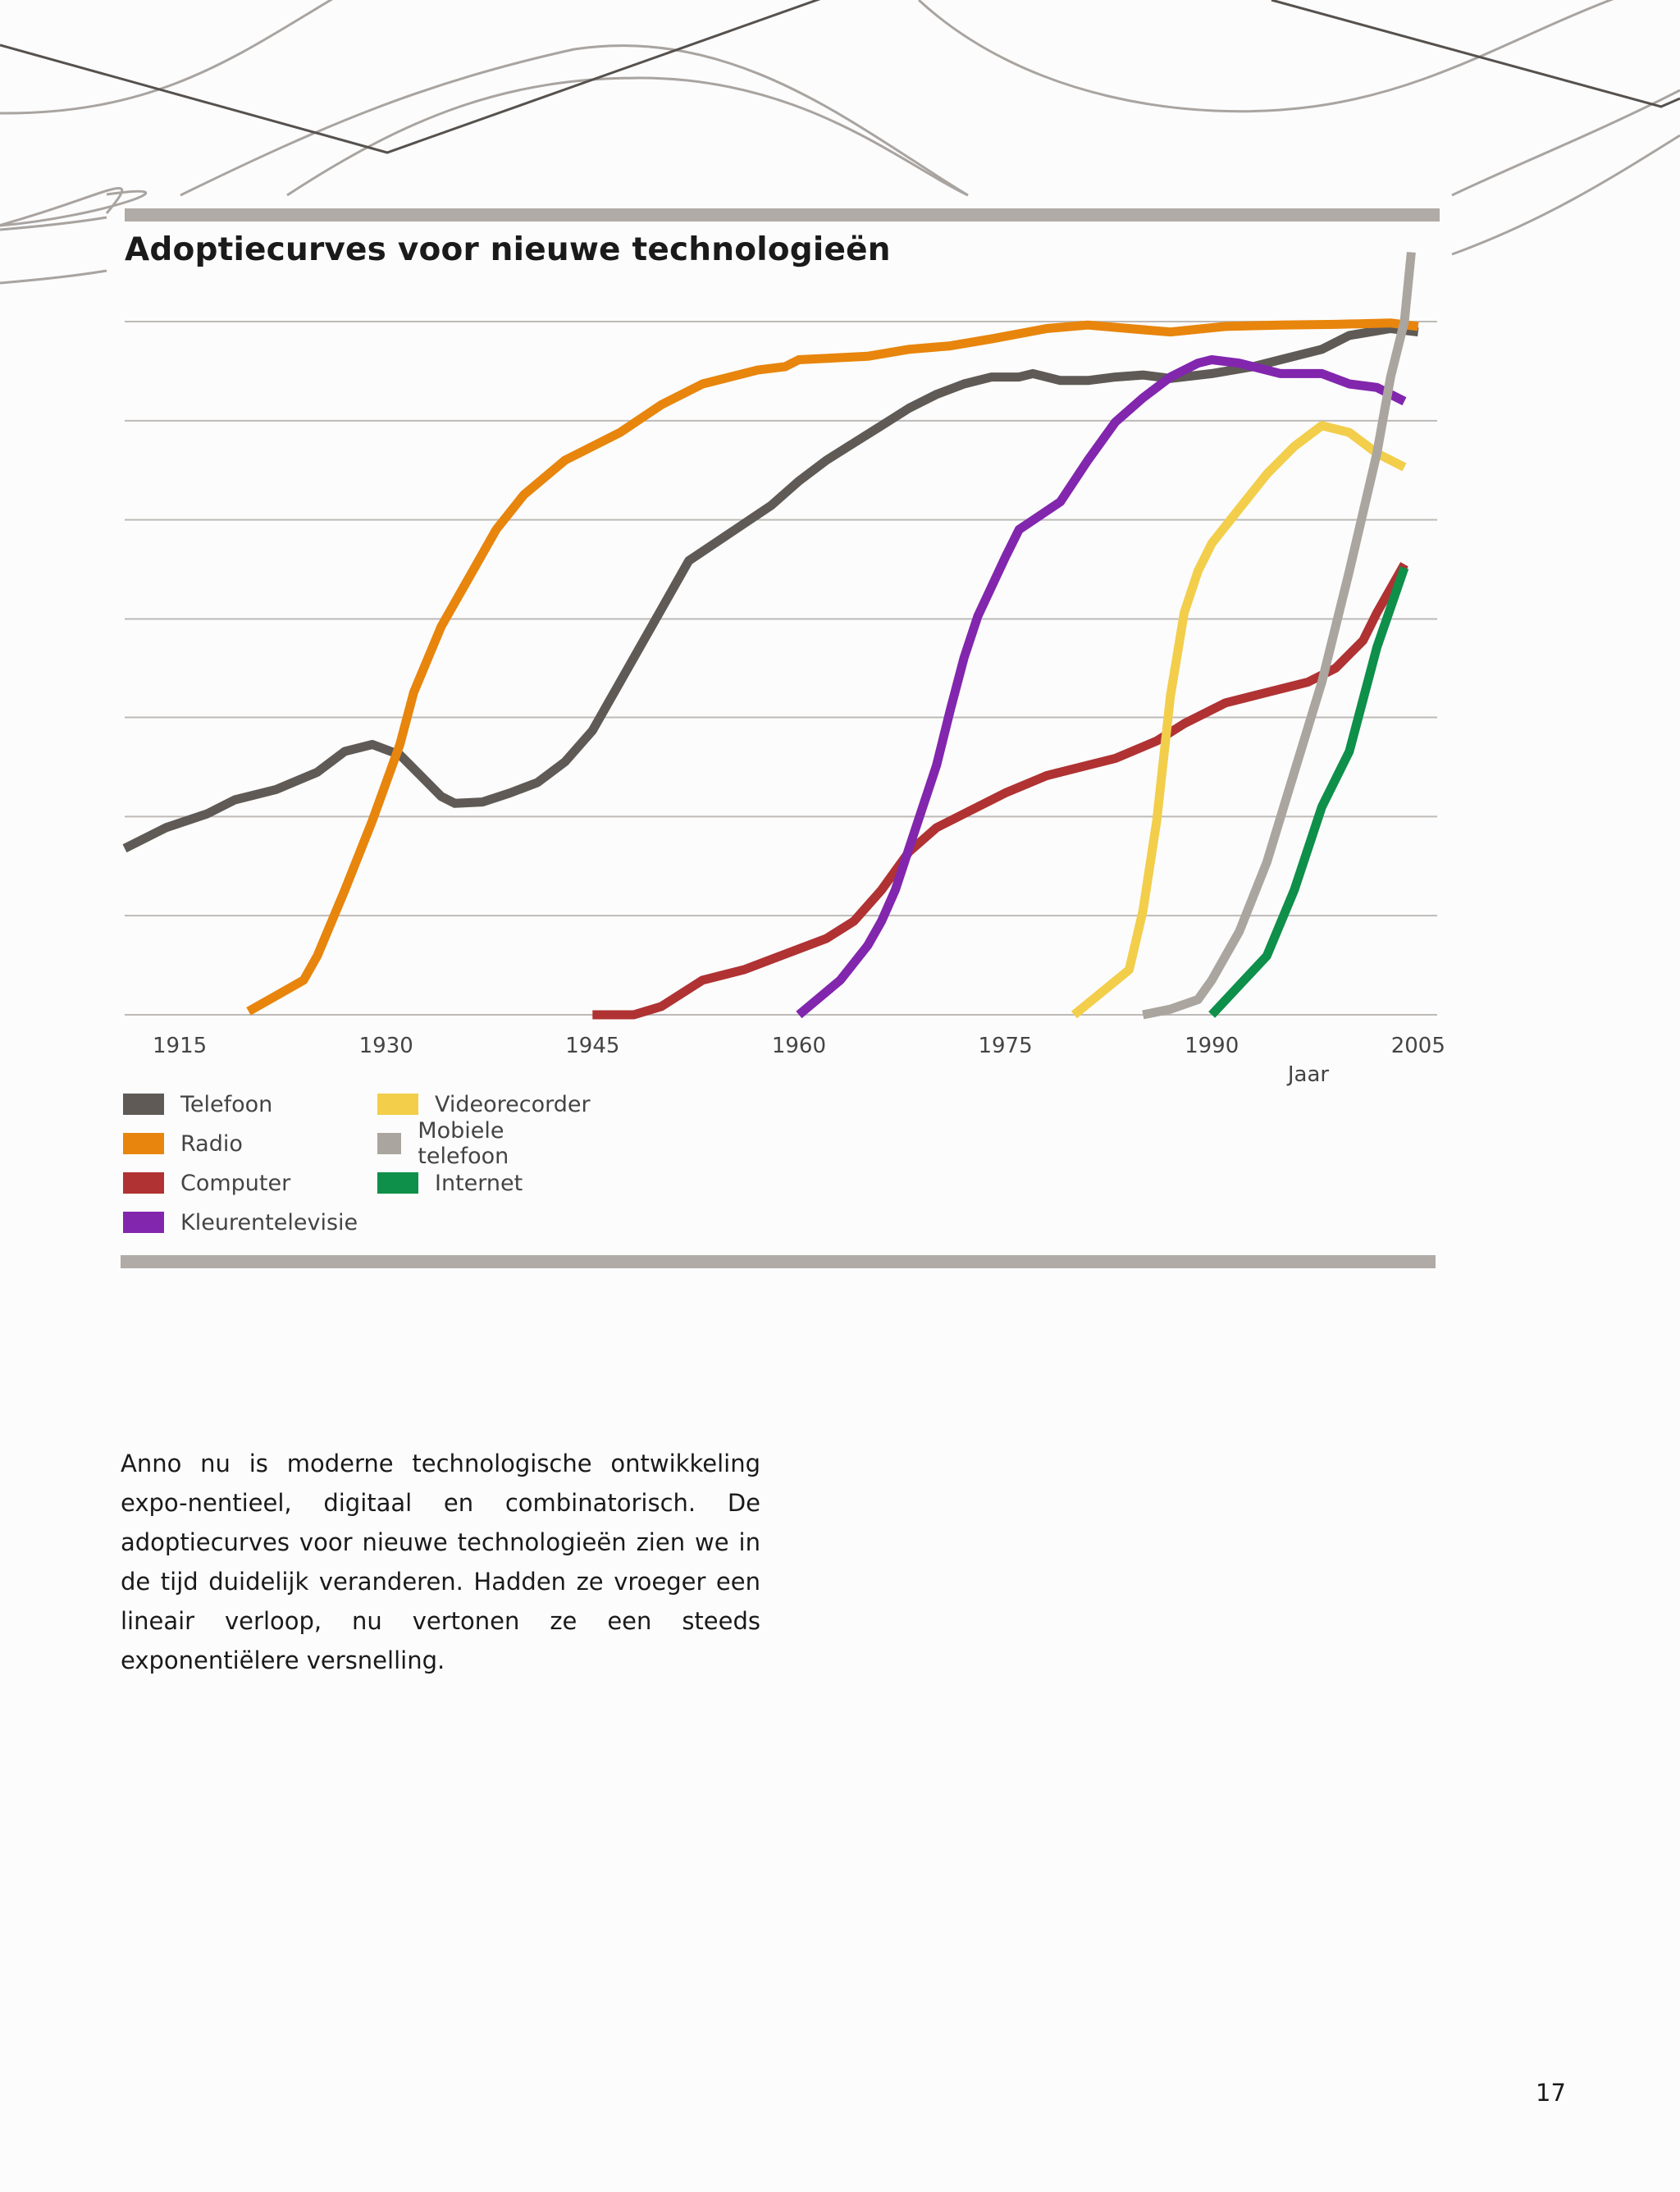  What do you see at coordinates (235, 1183) in the screenshot?
I see `legend-label: Computer` at bounding box center [235, 1183].